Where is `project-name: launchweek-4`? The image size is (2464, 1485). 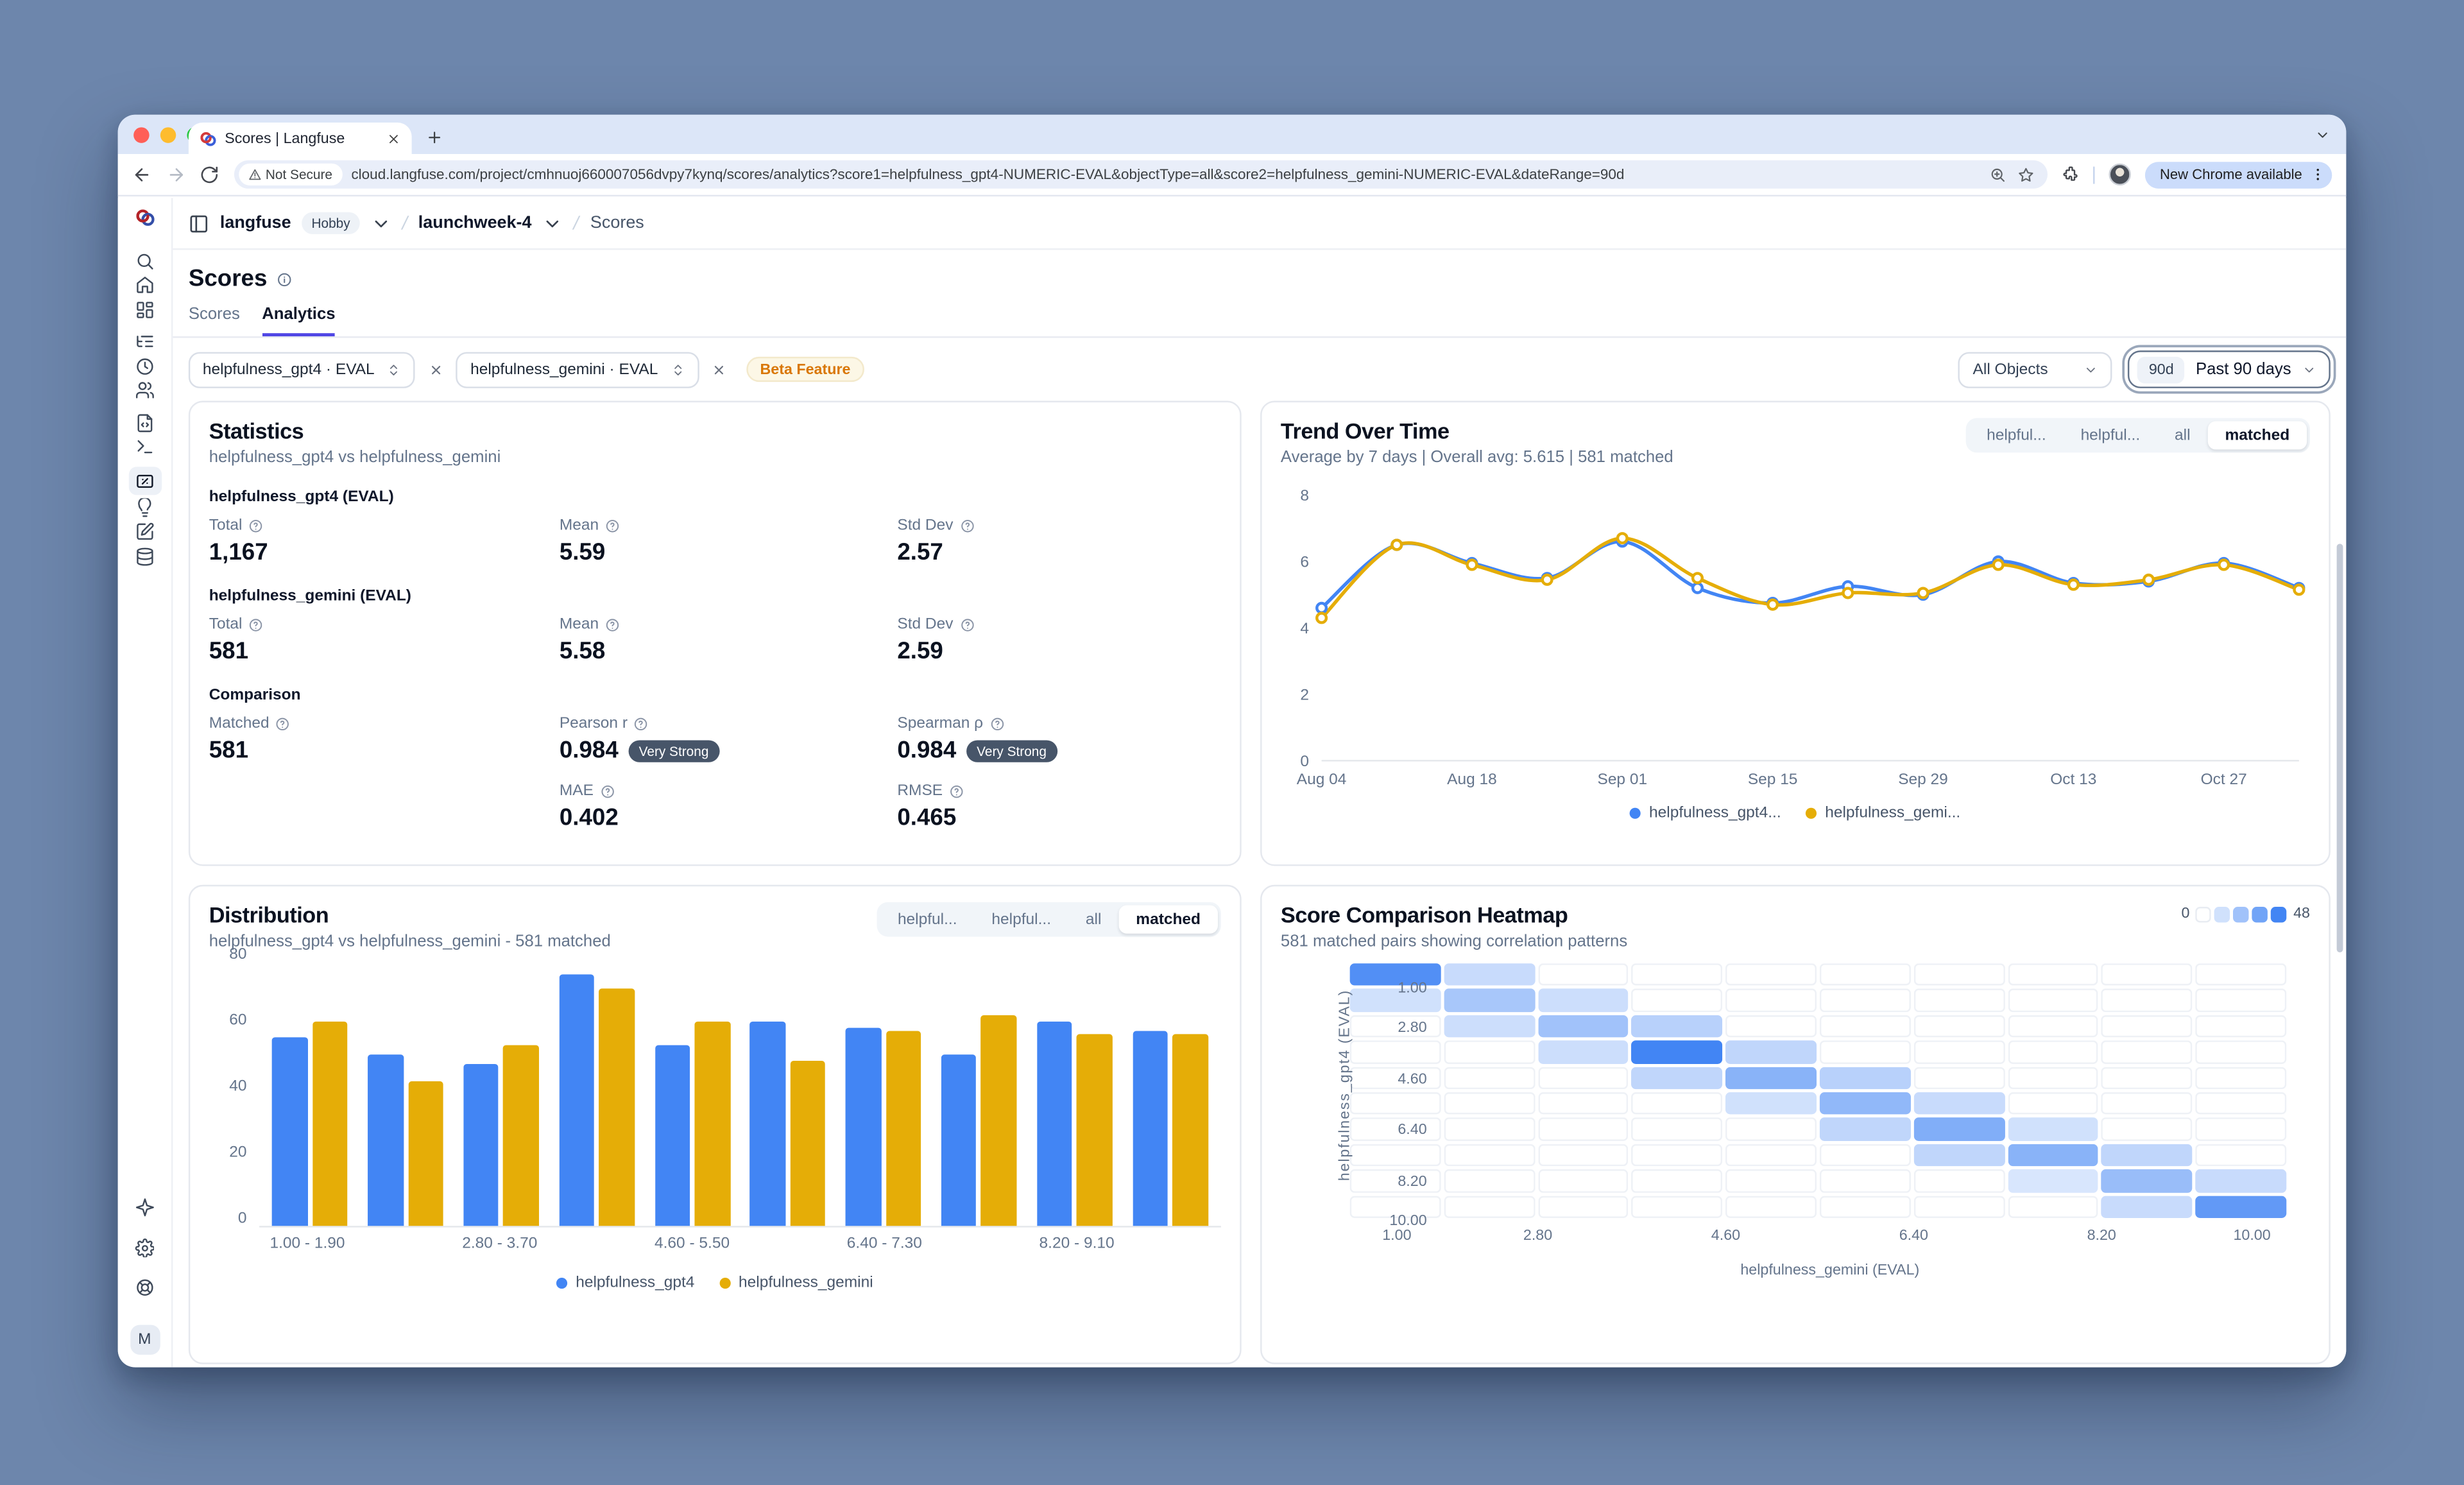
project-name: launchweek-4 is located at coordinates (475, 223).